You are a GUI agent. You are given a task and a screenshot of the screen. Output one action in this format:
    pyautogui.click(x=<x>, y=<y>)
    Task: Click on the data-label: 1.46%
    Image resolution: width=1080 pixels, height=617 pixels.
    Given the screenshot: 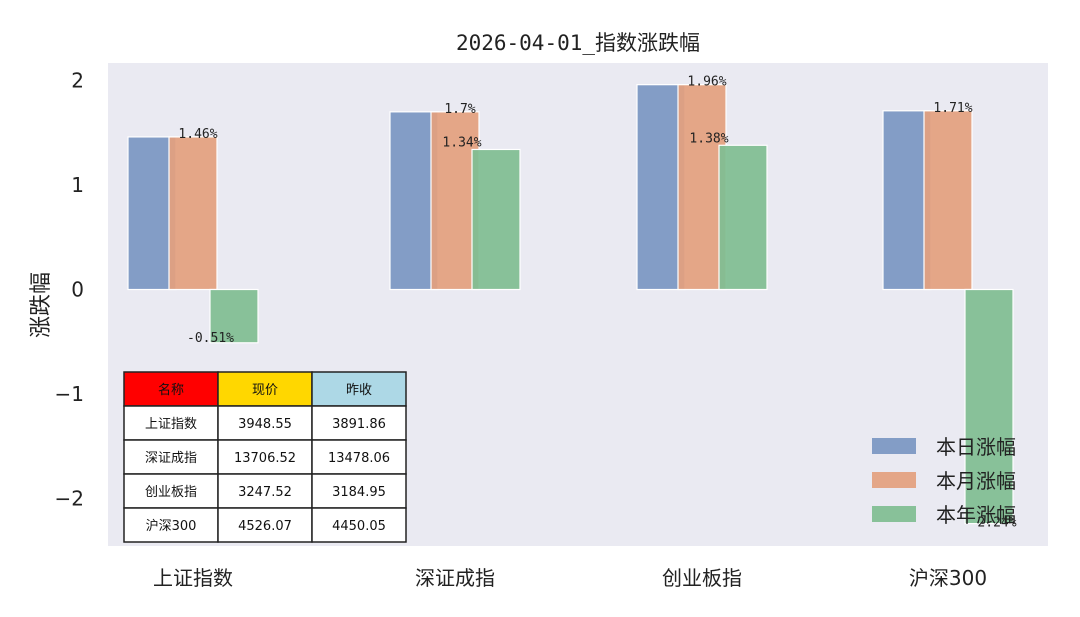 What is the action you would take?
    pyautogui.click(x=197, y=134)
    